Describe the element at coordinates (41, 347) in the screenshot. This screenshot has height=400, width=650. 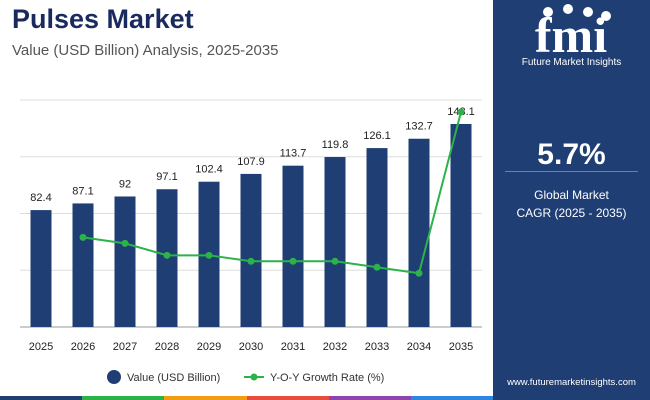
I see `x-tick-label: 2025` at that location.